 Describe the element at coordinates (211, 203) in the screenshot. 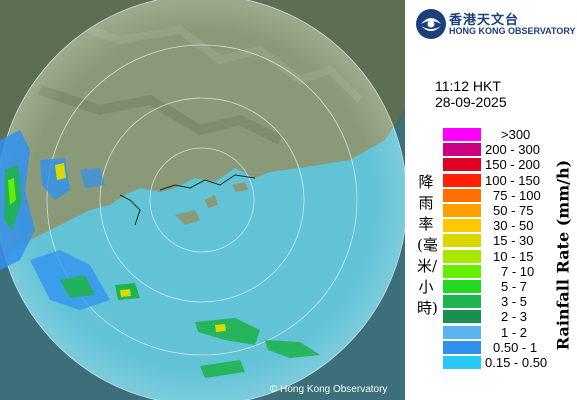

I see `islands` at that location.